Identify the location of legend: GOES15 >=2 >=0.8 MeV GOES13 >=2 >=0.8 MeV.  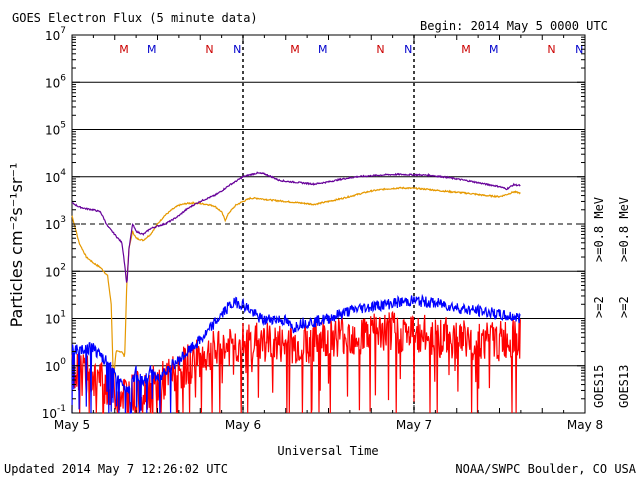
(611, 302).